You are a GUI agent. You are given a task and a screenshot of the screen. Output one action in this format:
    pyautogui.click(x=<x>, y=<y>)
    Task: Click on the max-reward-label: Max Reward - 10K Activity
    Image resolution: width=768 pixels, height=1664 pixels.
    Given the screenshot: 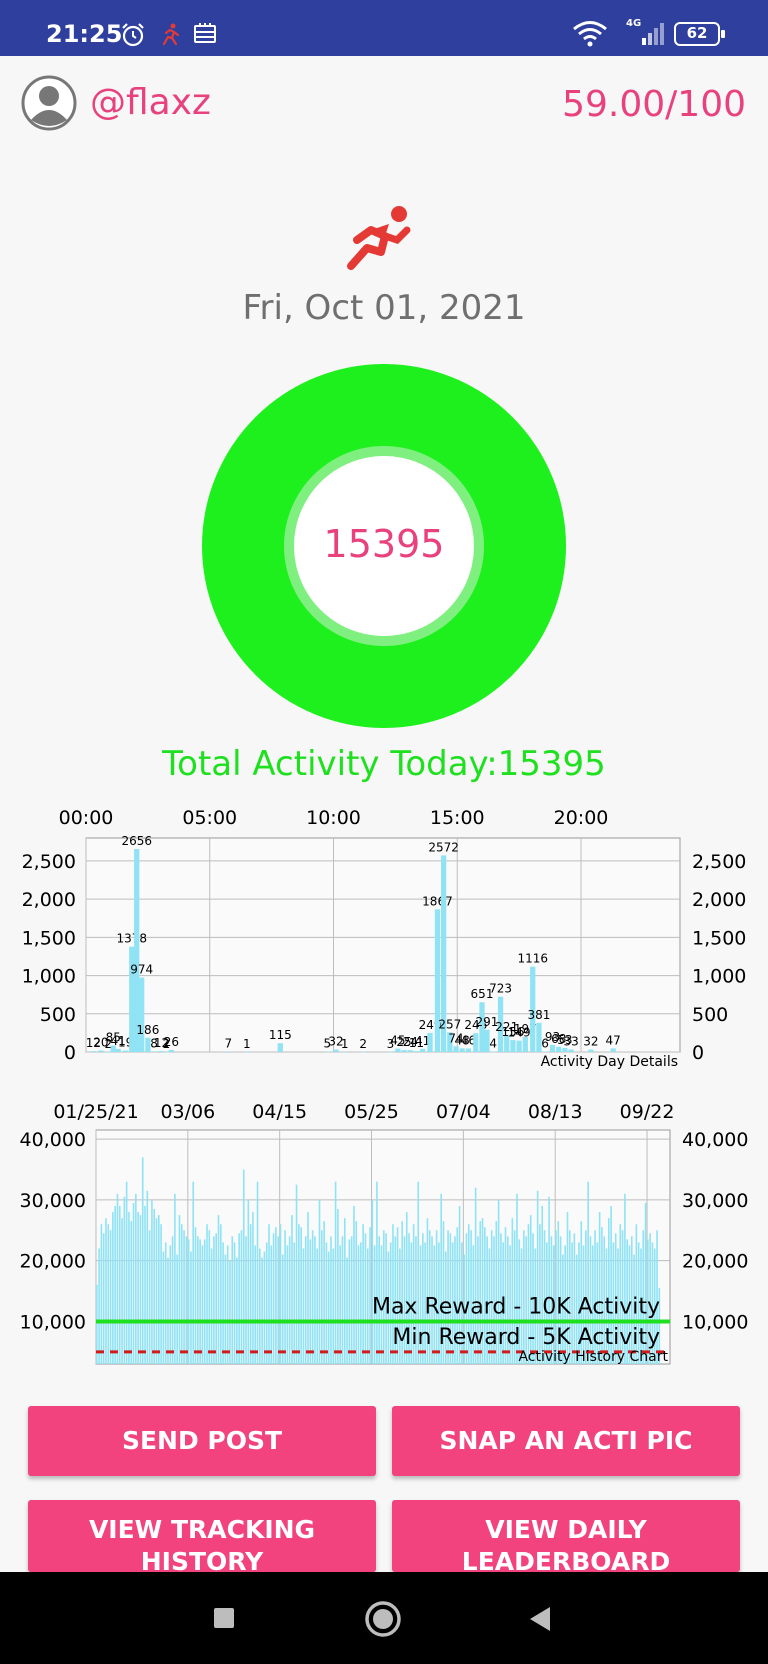 What is the action you would take?
    pyautogui.click(x=516, y=1306)
    